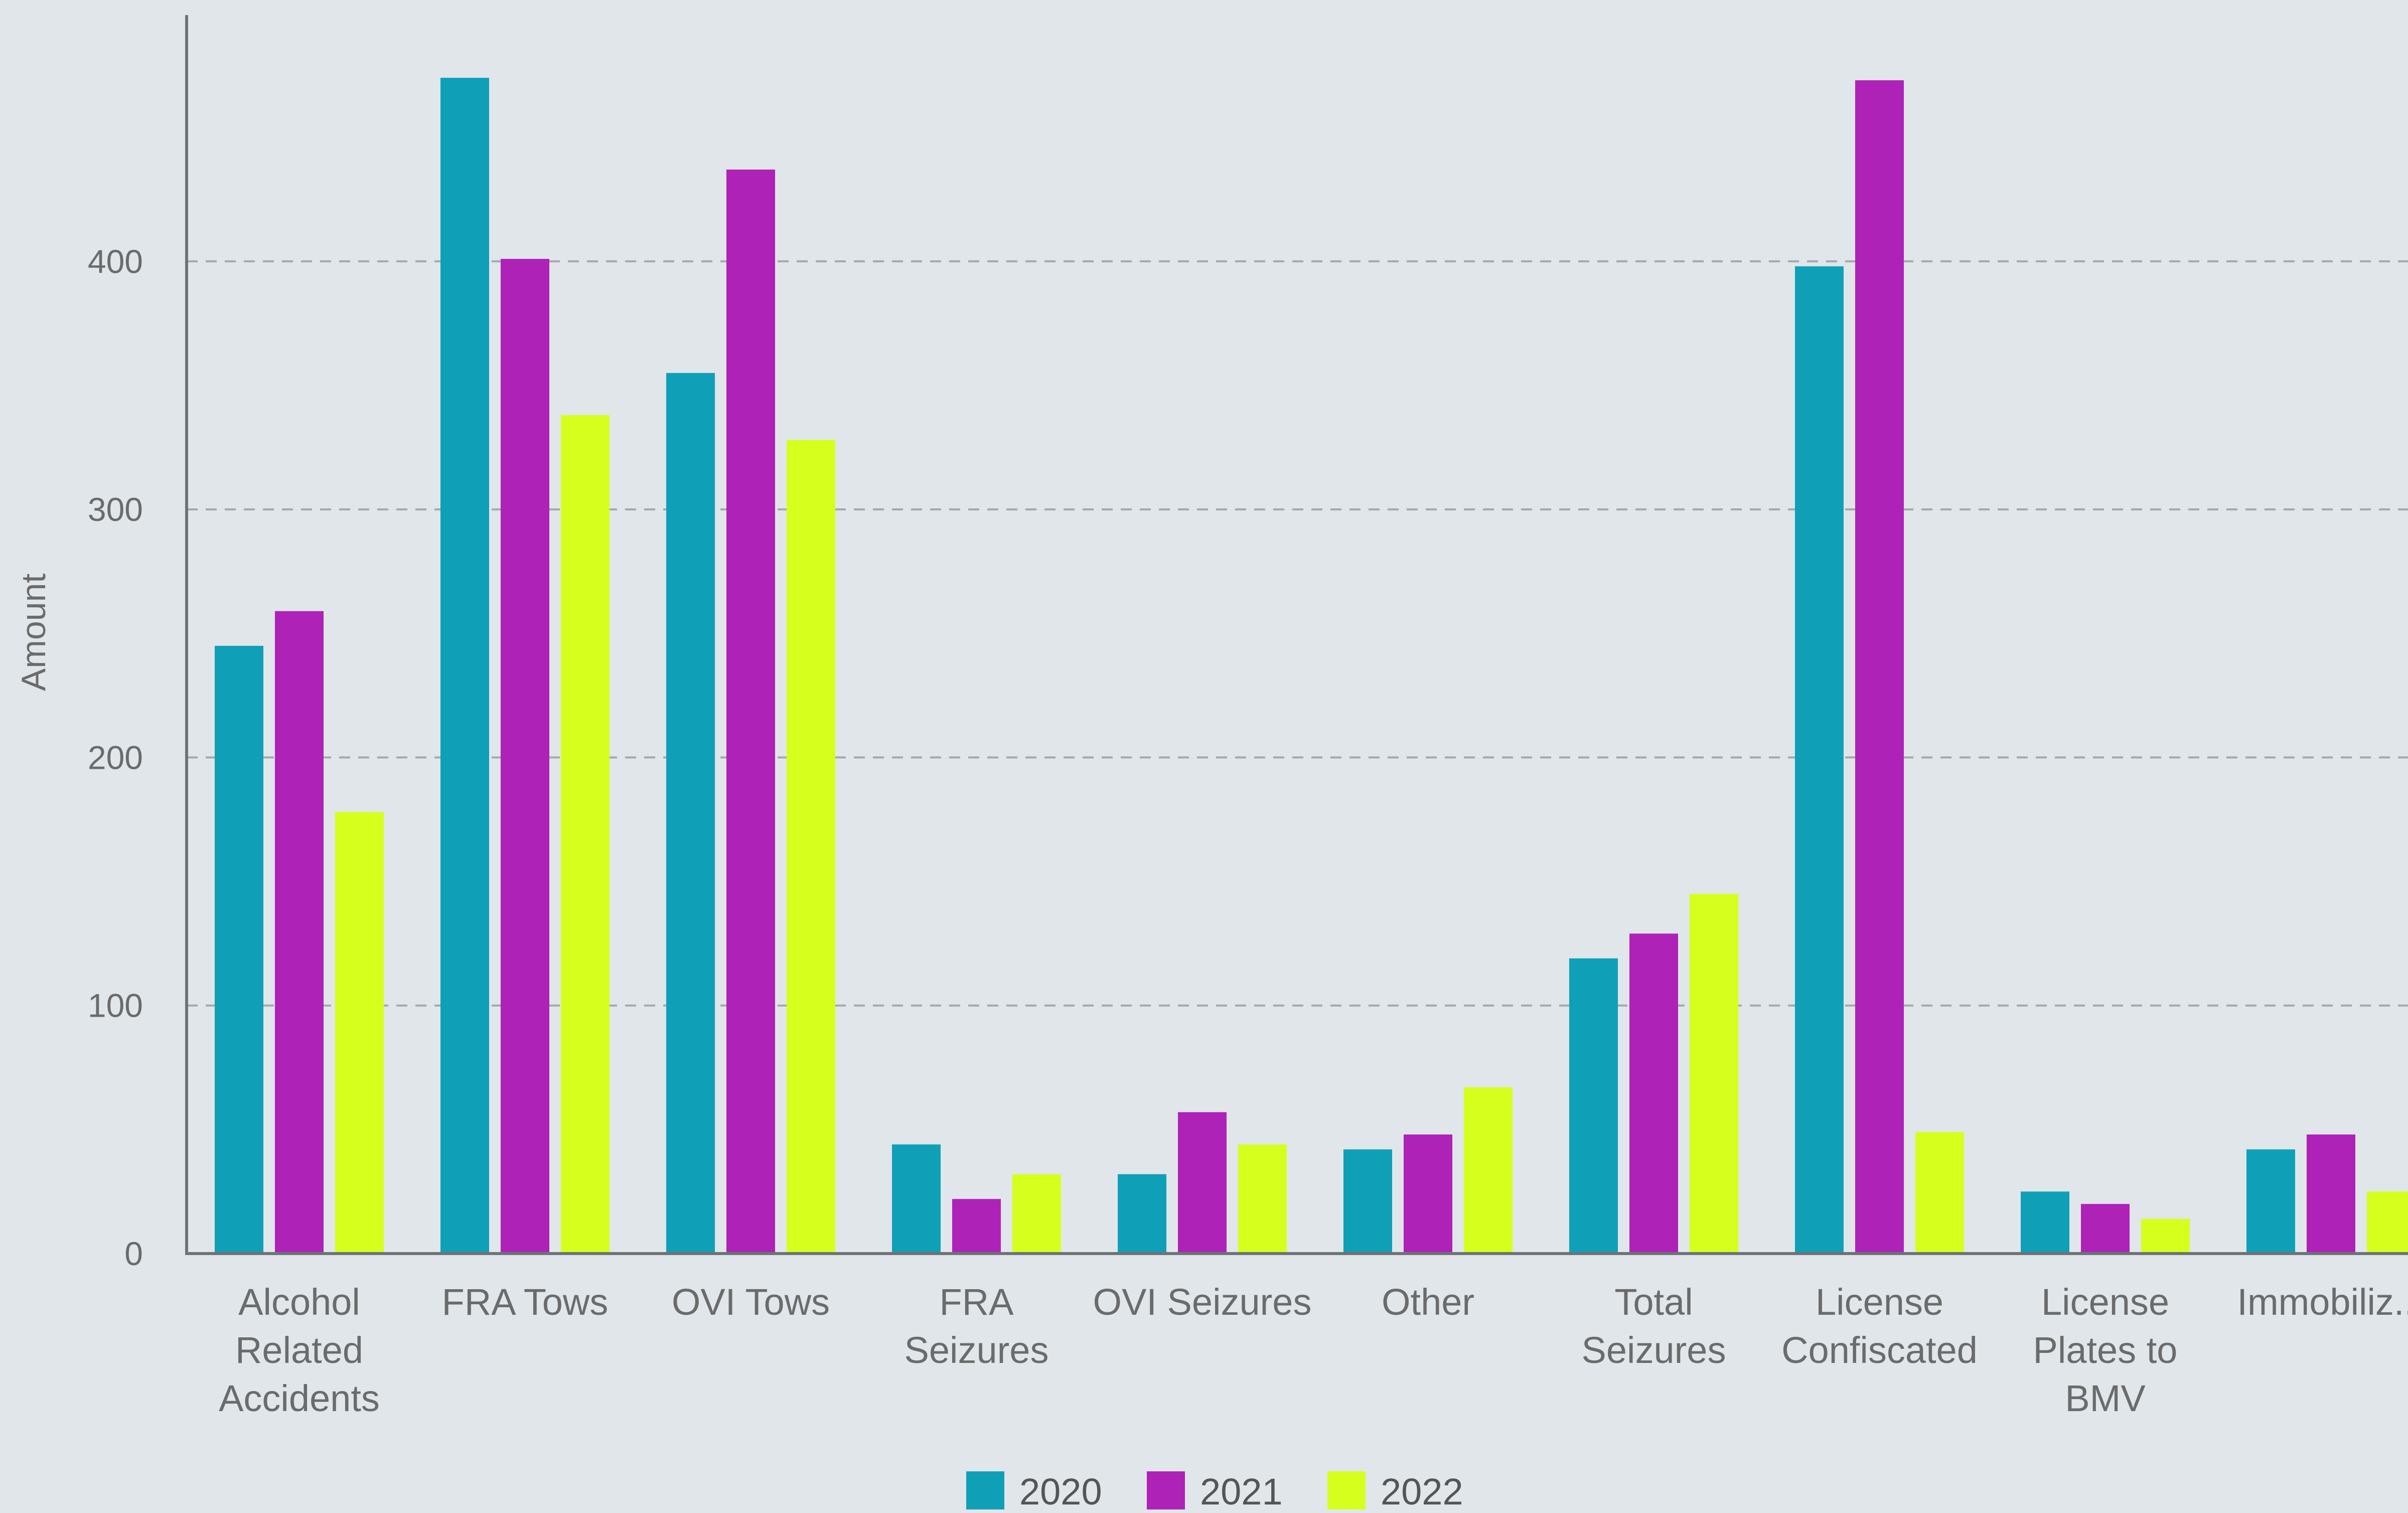 The image size is (2408, 1513). What do you see at coordinates (2105, 1350) in the screenshot?
I see `x-tick-label: License Plates to BMV` at bounding box center [2105, 1350].